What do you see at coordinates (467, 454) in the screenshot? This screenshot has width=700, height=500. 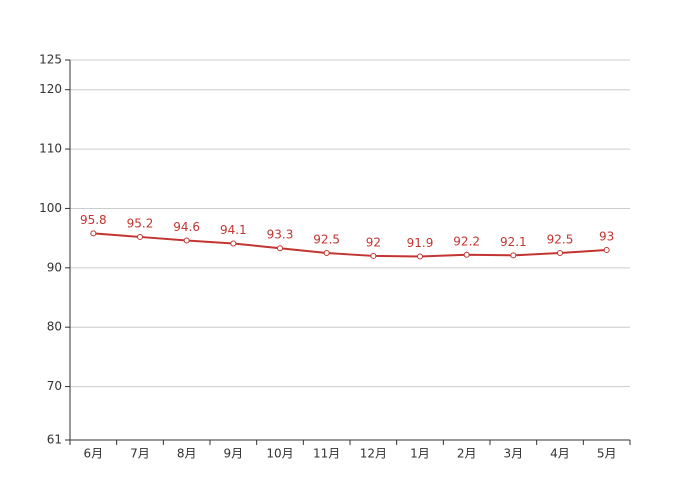 I see `x-tick-label: 2月` at bounding box center [467, 454].